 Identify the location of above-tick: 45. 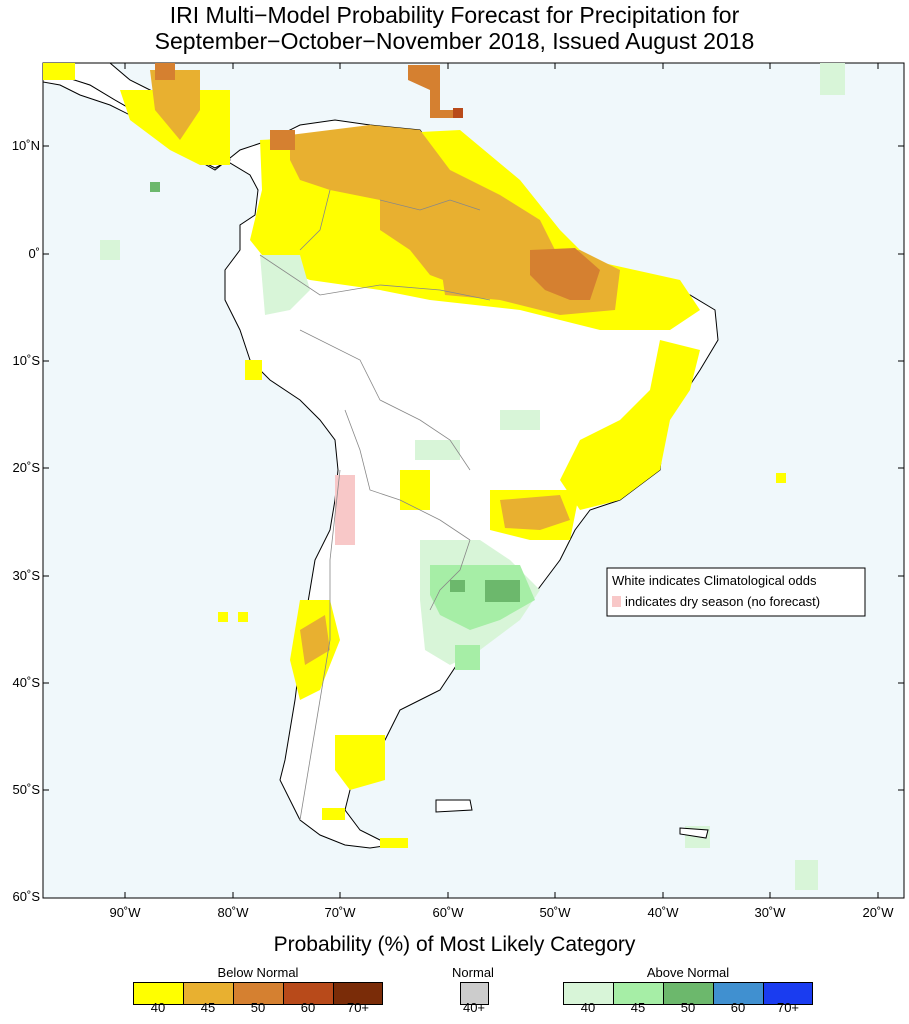
(638, 1007).